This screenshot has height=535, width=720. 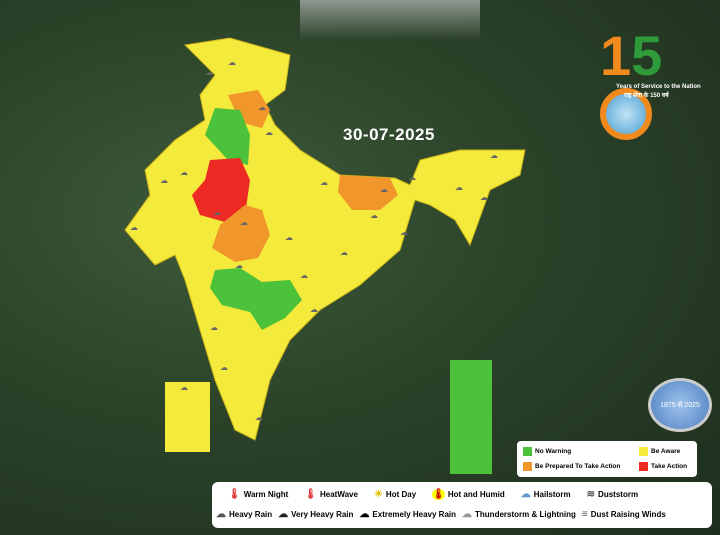 I want to click on region-take-action-rajasthan, so click(x=221, y=190).